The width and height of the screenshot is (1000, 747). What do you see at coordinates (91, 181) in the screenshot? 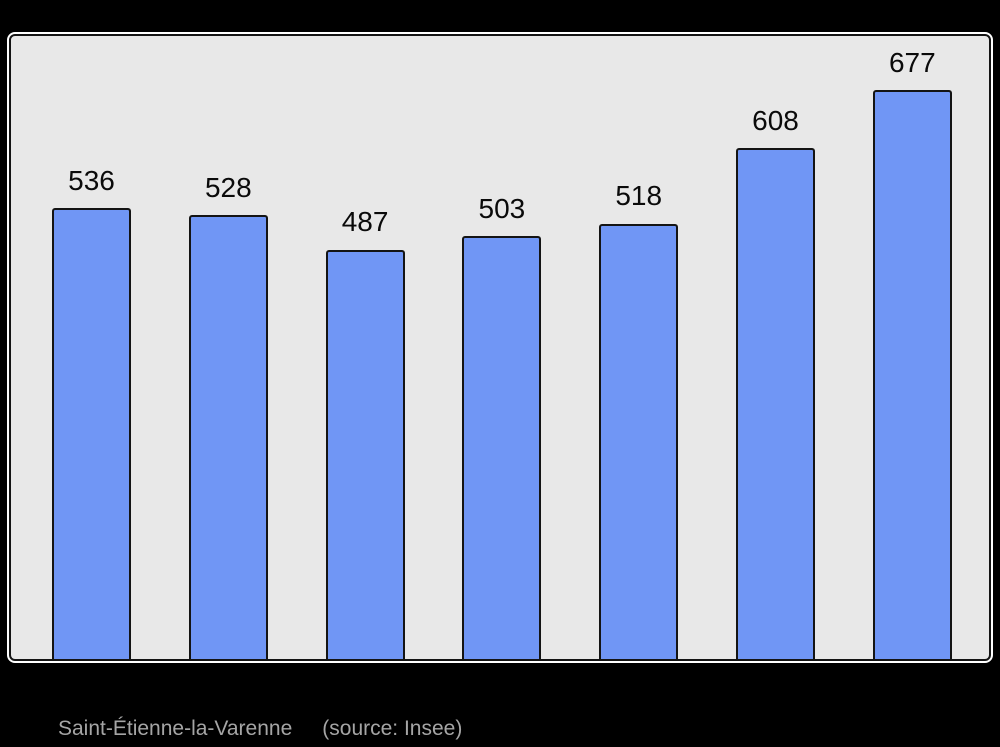
I see `bar-value-label: 536` at bounding box center [91, 181].